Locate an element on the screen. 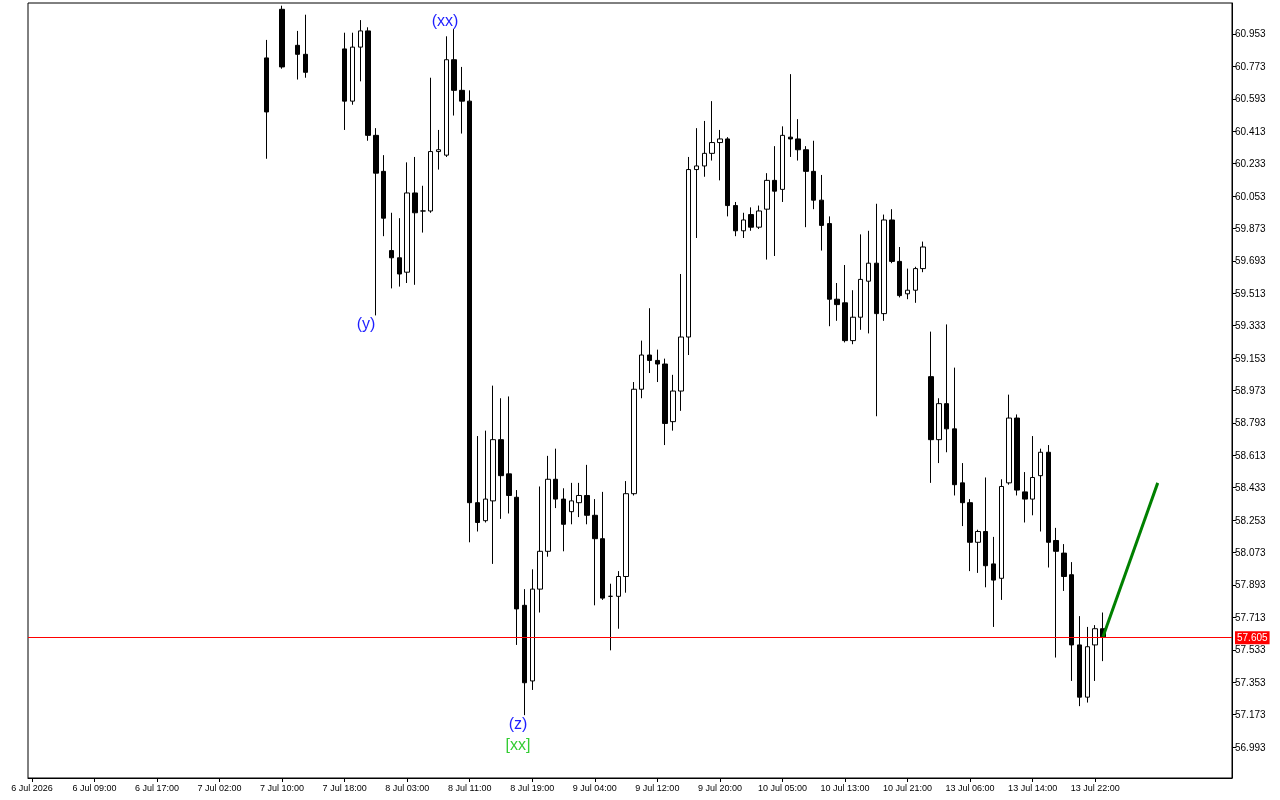  y-tick-label: 57.533 is located at coordinates (1251, 650).